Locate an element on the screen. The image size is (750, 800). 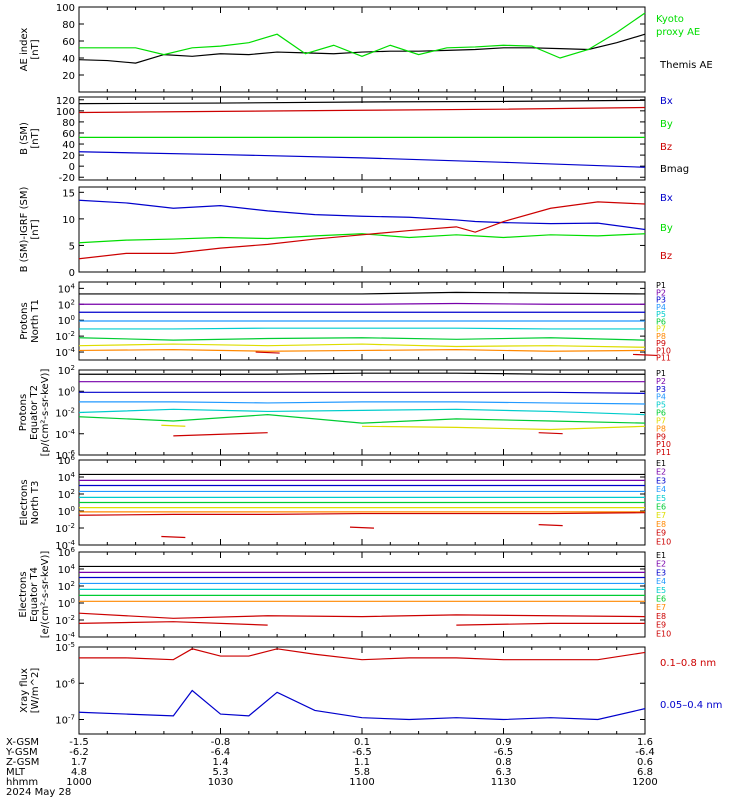
orbit-value: -6.4 is located at coordinates (221, 752).